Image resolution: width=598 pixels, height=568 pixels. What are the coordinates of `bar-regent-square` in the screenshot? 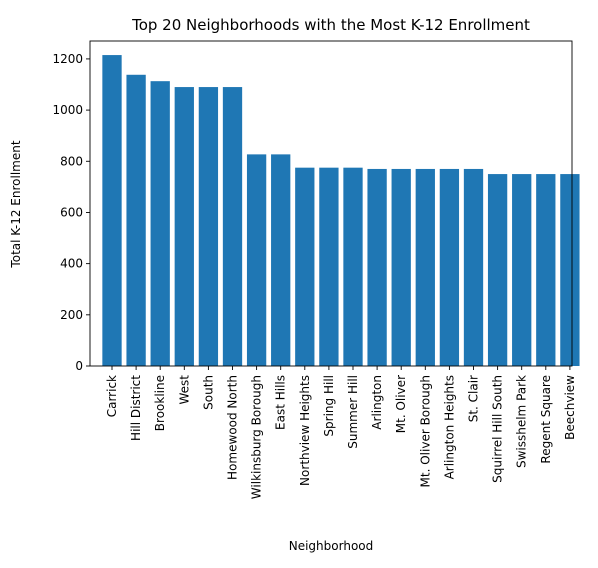 It's located at (546, 270).